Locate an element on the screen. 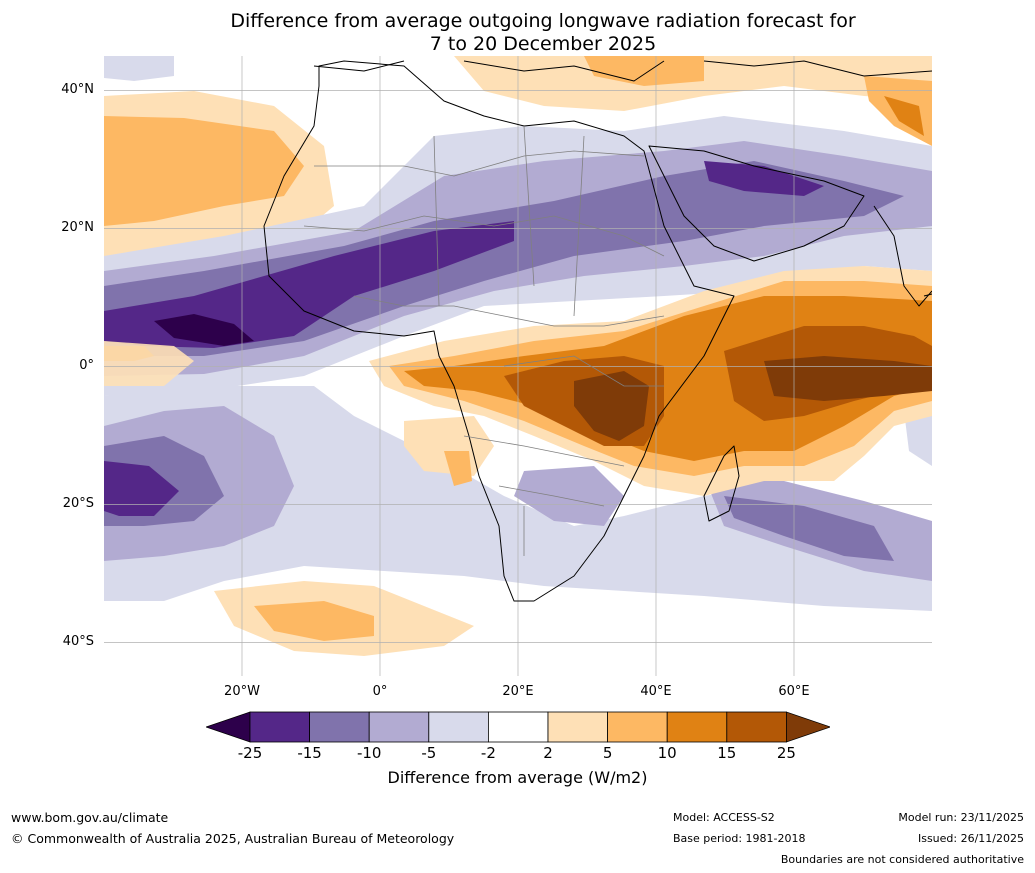 This screenshot has width=1035, height=873. legend-colorbar is located at coordinates (518, 727).